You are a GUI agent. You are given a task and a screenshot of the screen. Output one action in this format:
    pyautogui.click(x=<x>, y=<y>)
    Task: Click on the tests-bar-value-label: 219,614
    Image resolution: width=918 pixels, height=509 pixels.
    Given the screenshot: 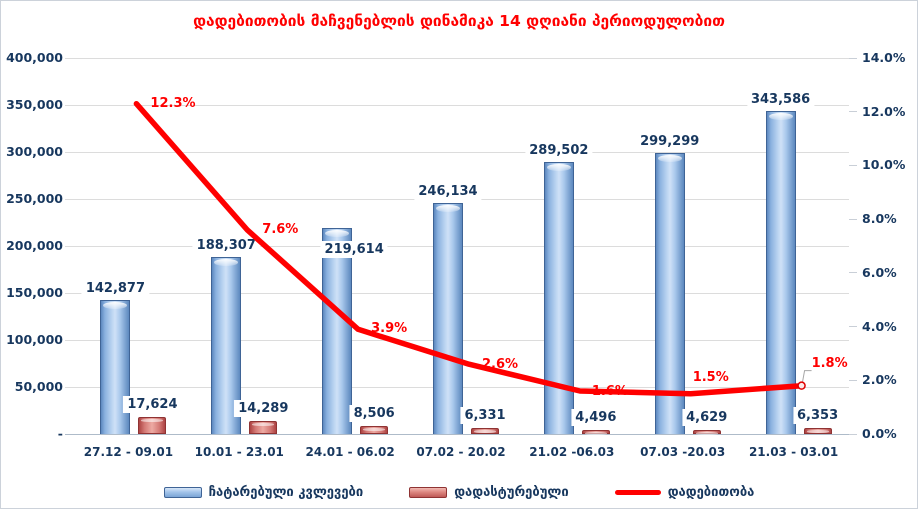 What is the action you would take?
    pyautogui.click(x=354, y=249)
    